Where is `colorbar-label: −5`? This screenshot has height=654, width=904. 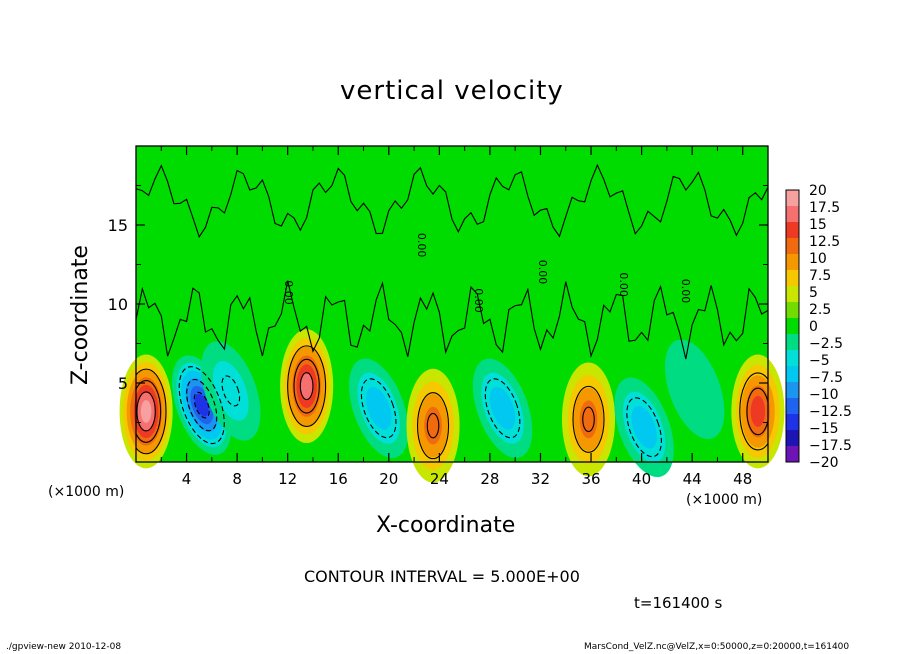 colorbar-label: −5 is located at coordinates (819, 361).